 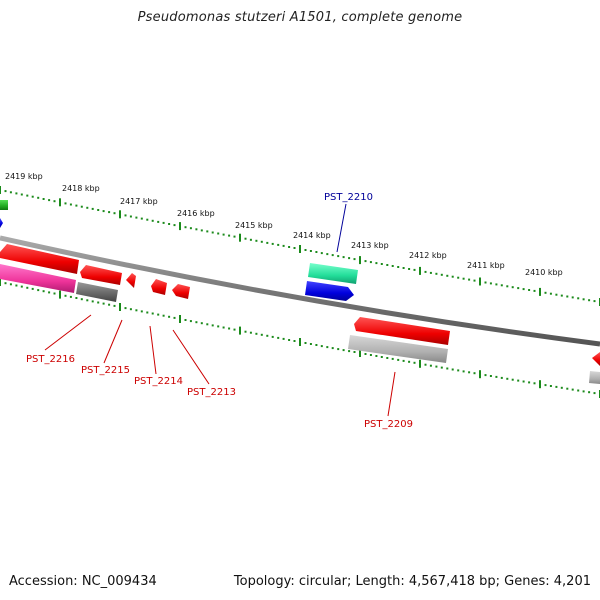 I want to click on accession-text: Accession: NC_009434, so click(x=83, y=581).